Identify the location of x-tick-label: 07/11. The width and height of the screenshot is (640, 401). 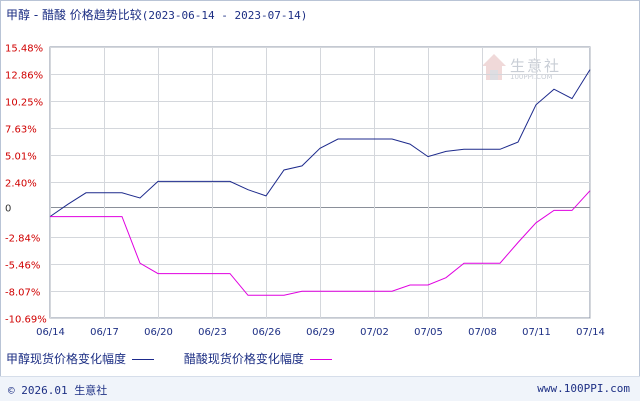
(536, 332).